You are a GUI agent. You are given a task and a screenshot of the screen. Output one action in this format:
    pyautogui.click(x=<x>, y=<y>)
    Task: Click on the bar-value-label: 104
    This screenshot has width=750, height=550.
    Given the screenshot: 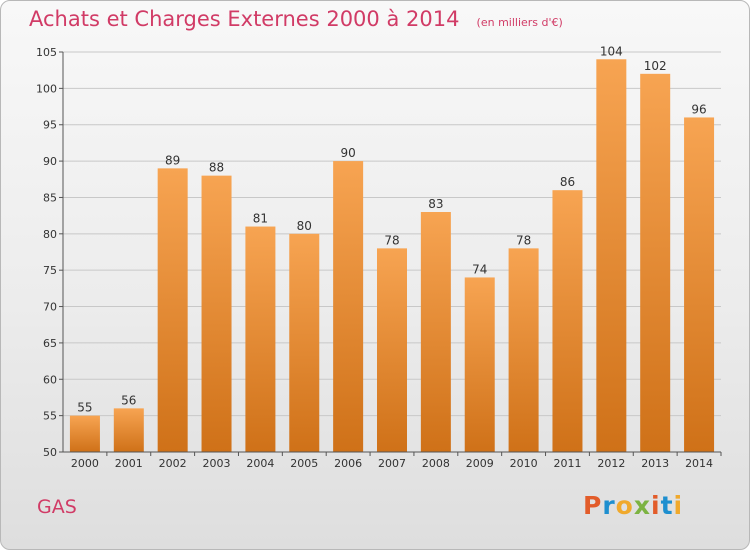 What is the action you would take?
    pyautogui.click(x=611, y=51)
    